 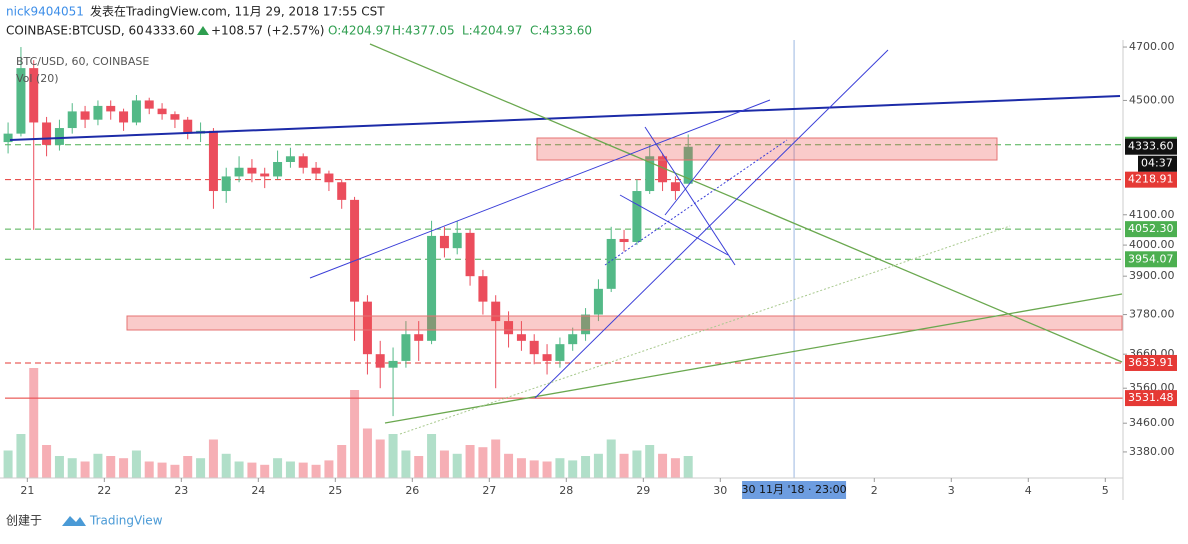 What do you see at coordinates (45, 12) in the screenshot?
I see `user: nick9404051` at bounding box center [45, 12].